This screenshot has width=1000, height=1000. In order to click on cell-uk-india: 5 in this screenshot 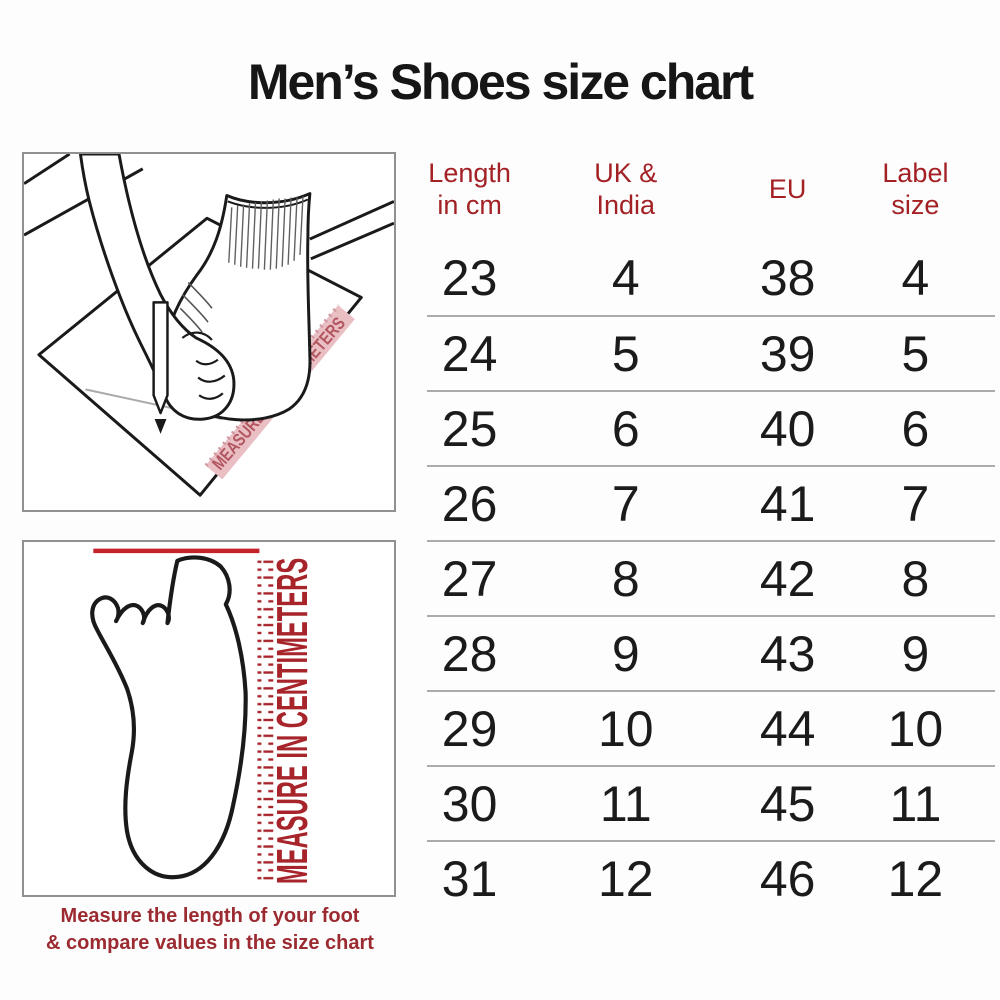, I will do `click(625, 353)`.